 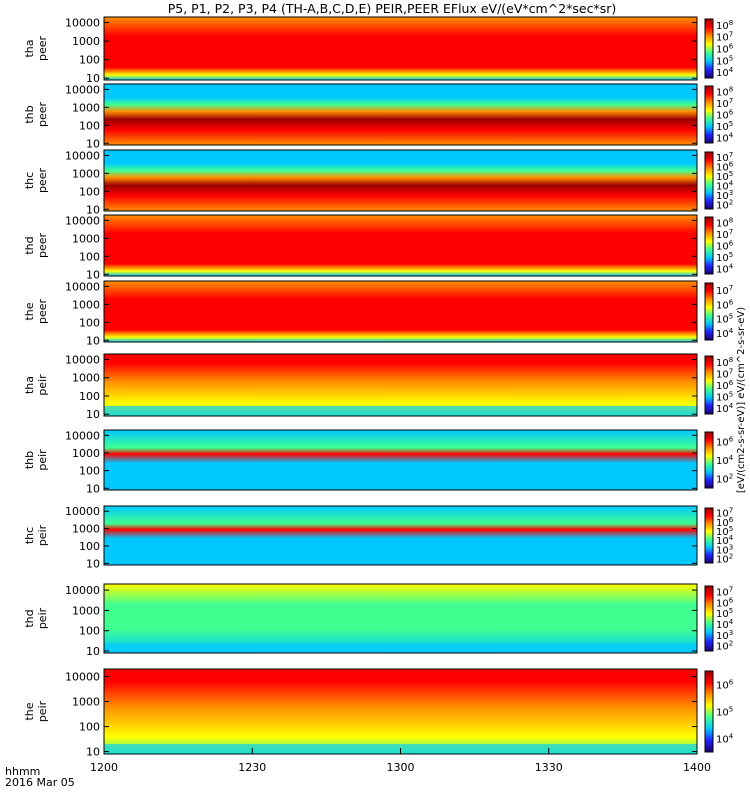 I want to click on panel-the-peir: 10000 1000 100 10 thepeir 10⁴ 10⁵ 10⁶, so click(x=378, y=713).